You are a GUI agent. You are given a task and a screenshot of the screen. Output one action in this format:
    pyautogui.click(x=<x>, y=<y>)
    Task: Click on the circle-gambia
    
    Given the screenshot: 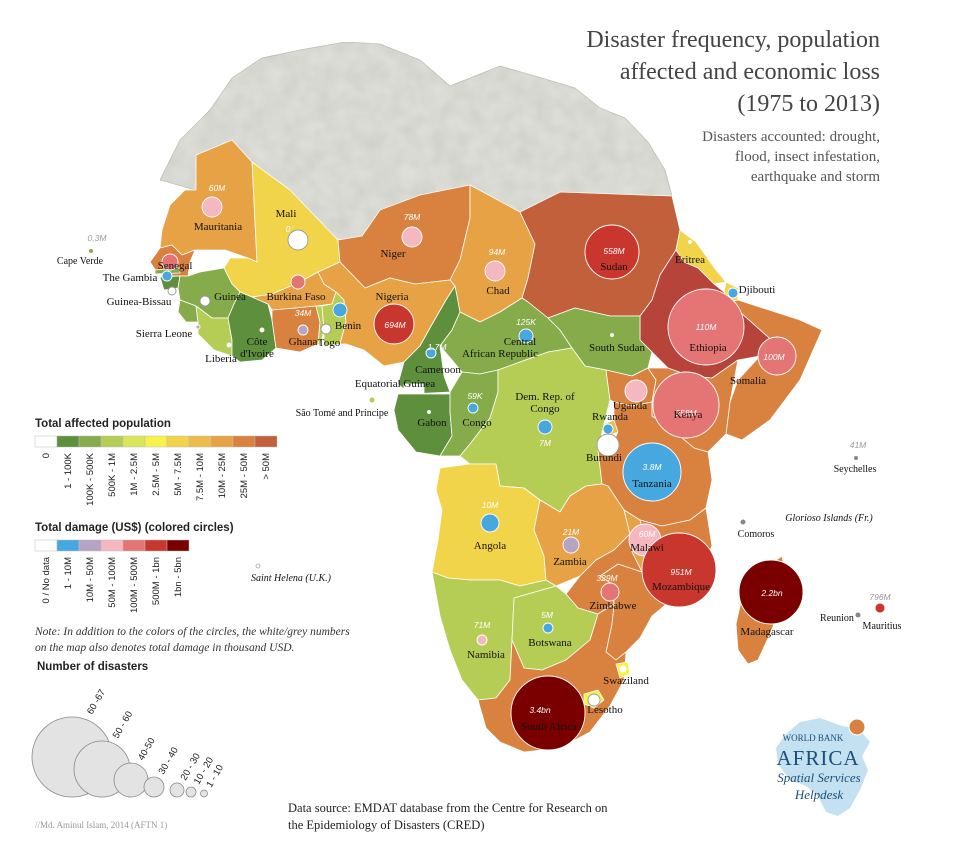 What is the action you would take?
    pyautogui.click(x=167, y=276)
    